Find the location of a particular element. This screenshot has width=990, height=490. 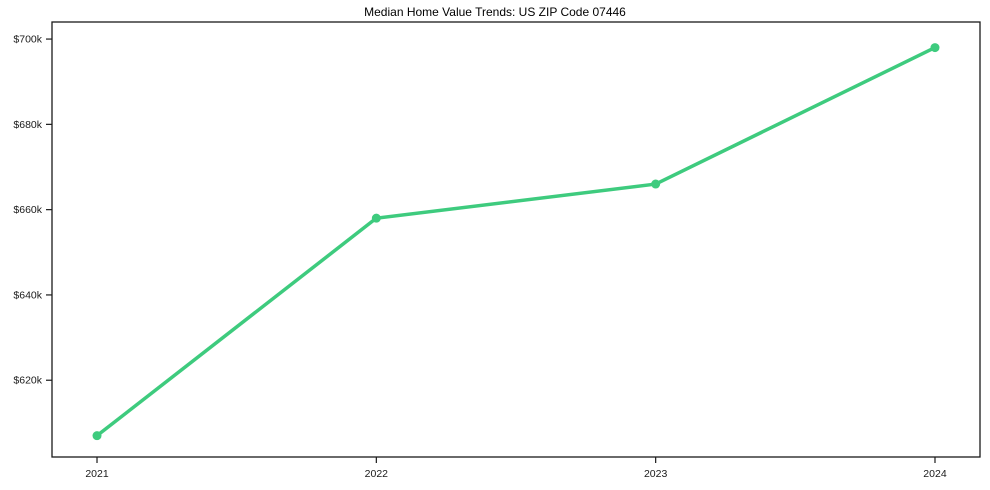

x-axis-tick-label: 2022 is located at coordinates (377, 474).